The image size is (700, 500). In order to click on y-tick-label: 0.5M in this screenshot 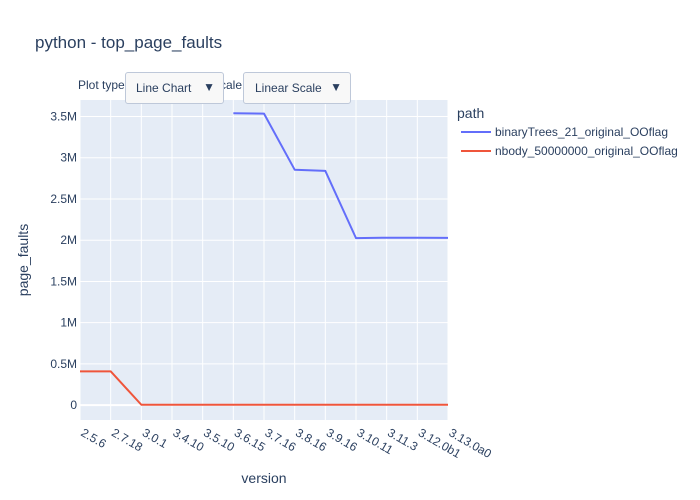, I will do `click(63, 364)`.